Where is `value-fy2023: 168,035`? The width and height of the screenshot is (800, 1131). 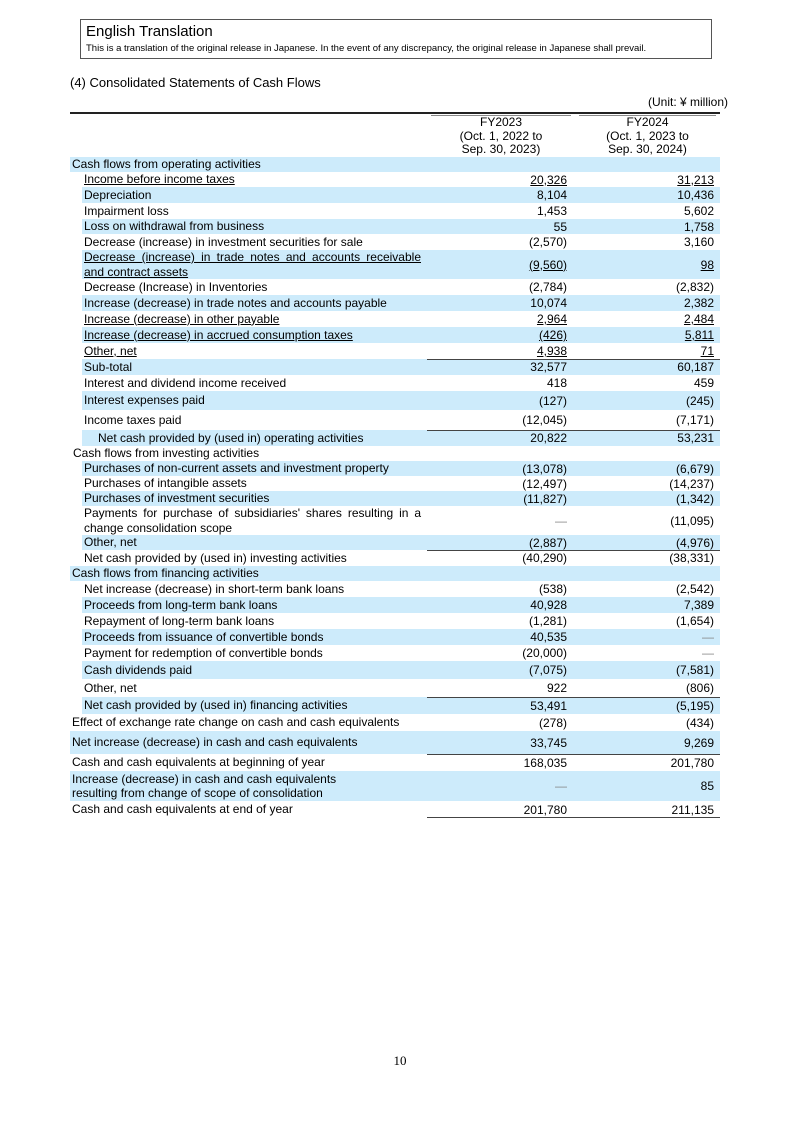 value-fy2023: 168,035 is located at coordinates (501, 762).